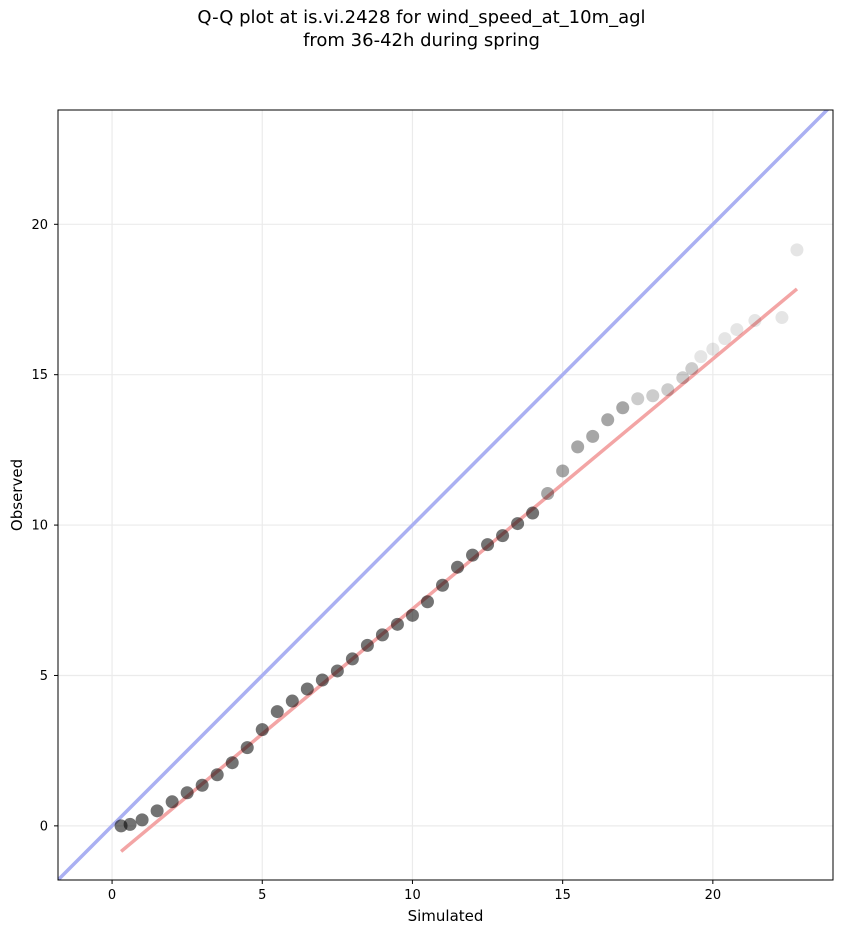 The height and width of the screenshot is (934, 843). Describe the element at coordinates (39, 375) in the screenshot. I see `y-tick-label: 15` at that location.